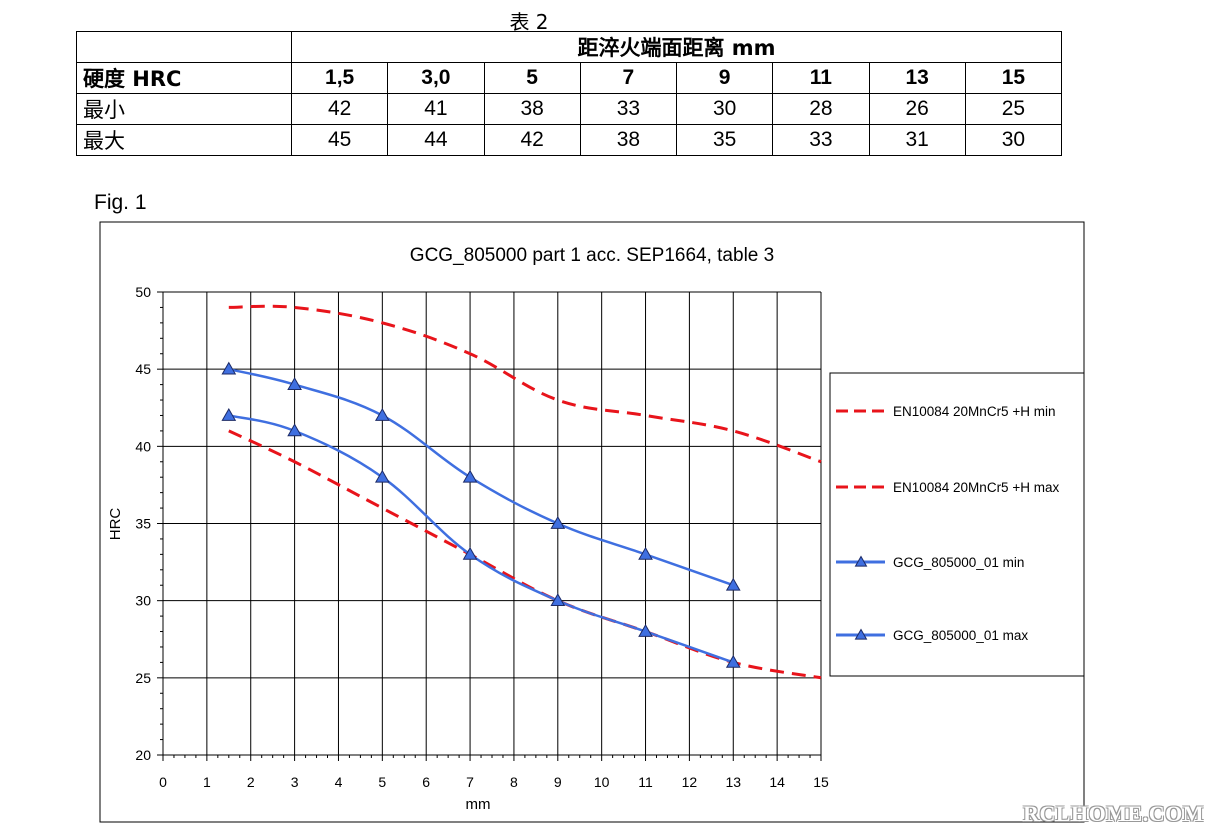  Describe the element at coordinates (917, 140) in the screenshot. I see `table-cell: 31` at that location.